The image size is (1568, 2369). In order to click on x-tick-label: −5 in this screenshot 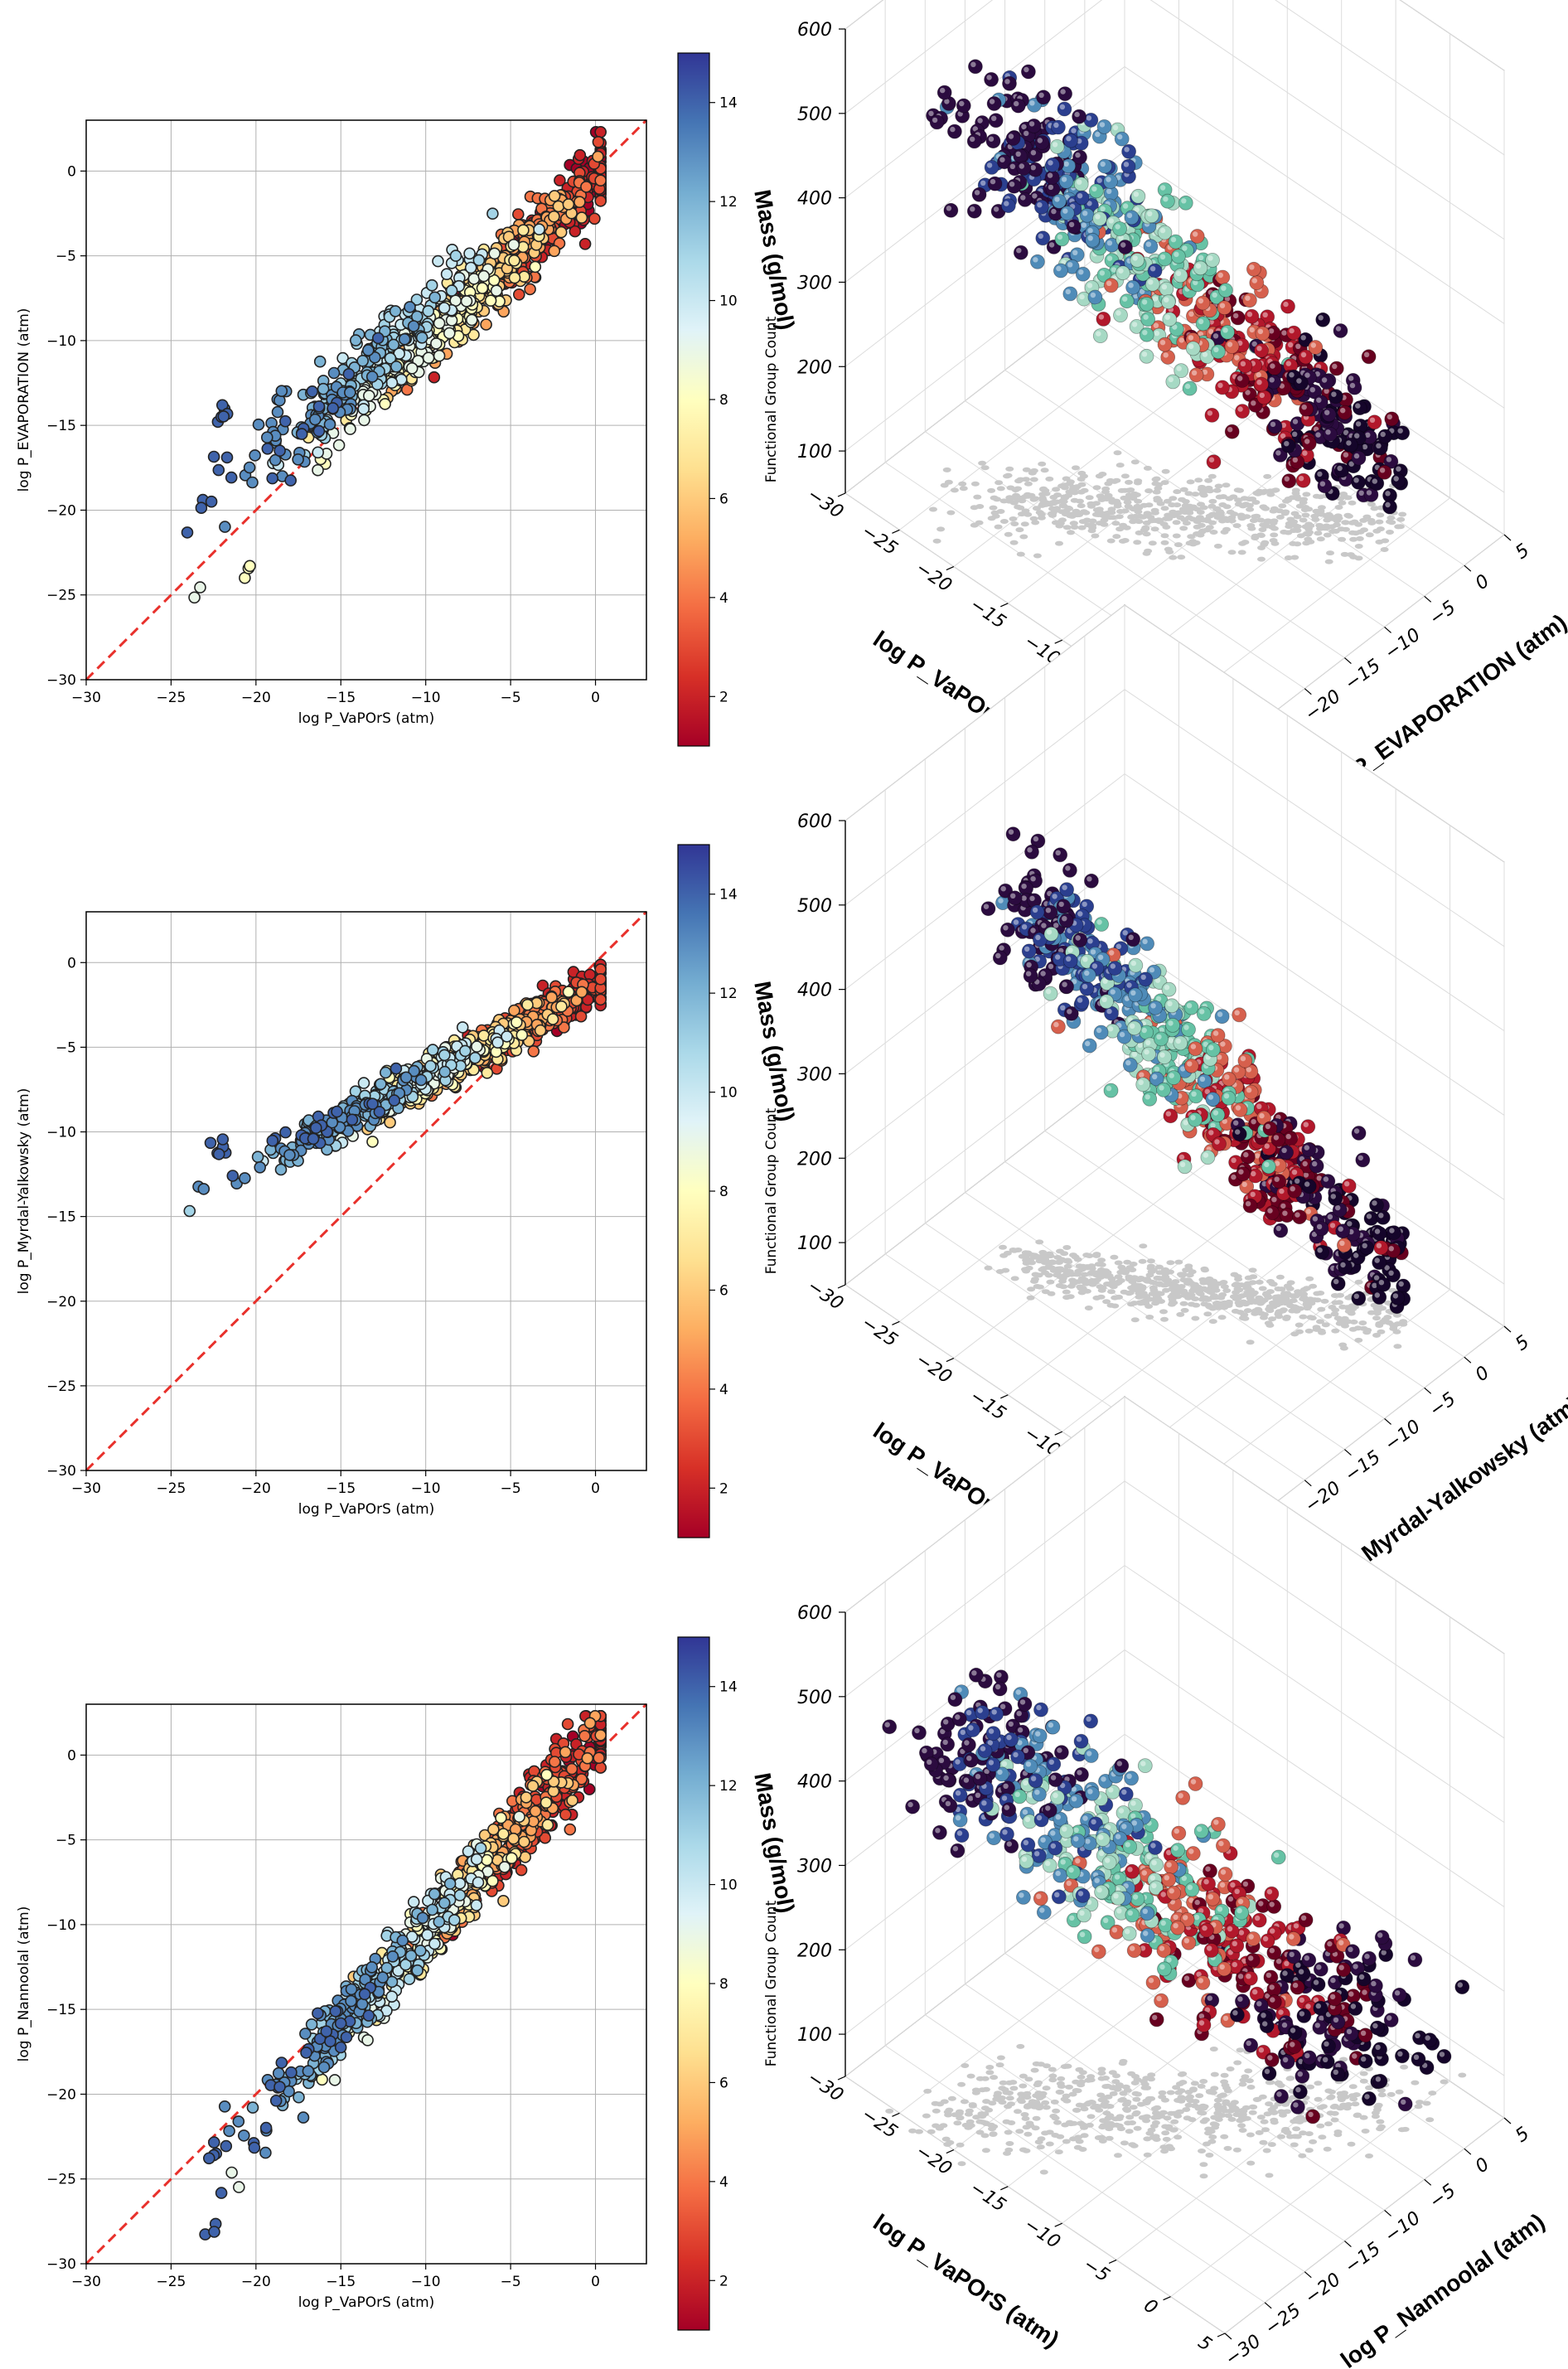, I will do `click(511, 1488)`.